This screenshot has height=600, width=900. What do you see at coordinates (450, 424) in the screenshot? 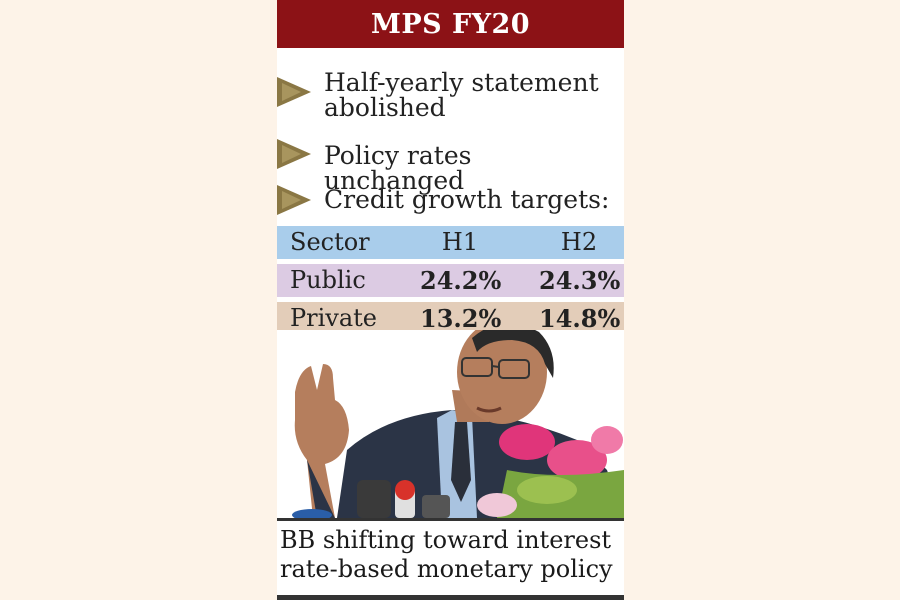
I see `speaker-photo` at bounding box center [450, 424].